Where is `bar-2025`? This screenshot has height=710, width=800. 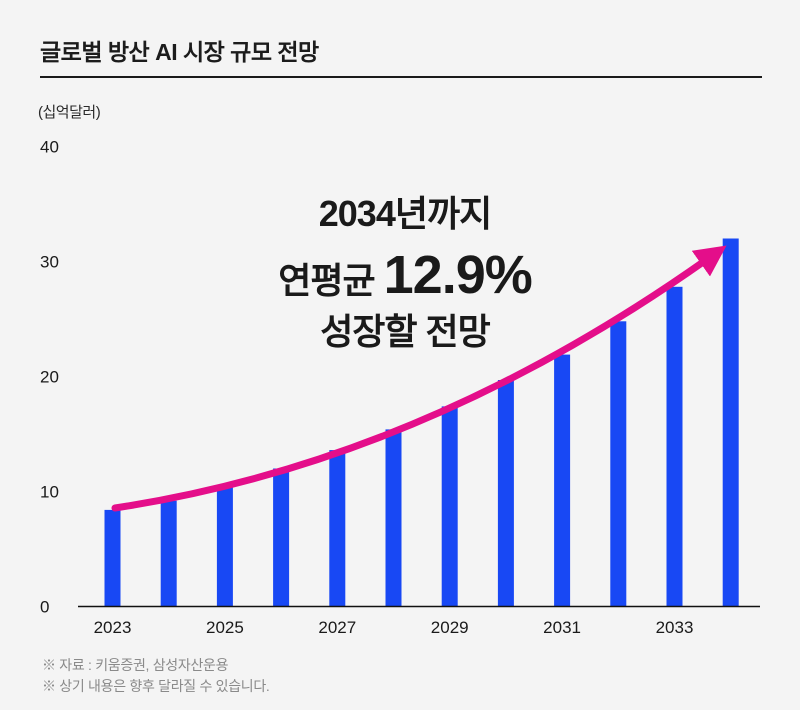 bar-2025 is located at coordinates (224, 545).